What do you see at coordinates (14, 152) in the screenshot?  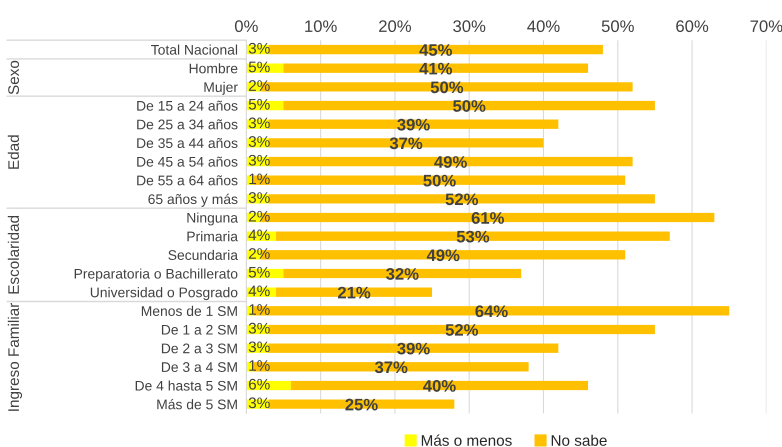 I see `text: Edad` at bounding box center [14, 152].